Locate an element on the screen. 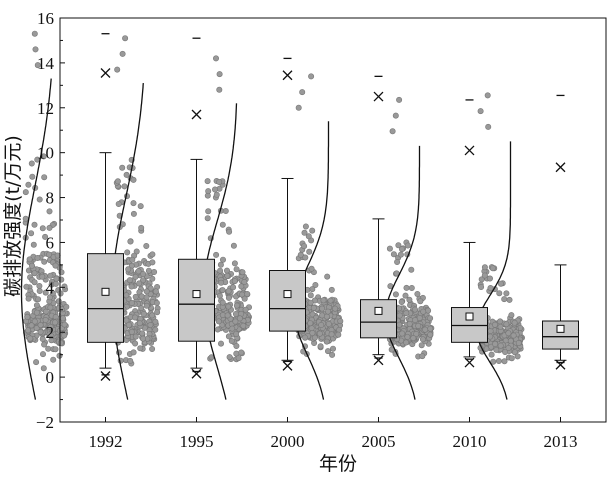 The height and width of the screenshot is (481, 616). normal-curve-2000 is located at coordinates (220, 251).